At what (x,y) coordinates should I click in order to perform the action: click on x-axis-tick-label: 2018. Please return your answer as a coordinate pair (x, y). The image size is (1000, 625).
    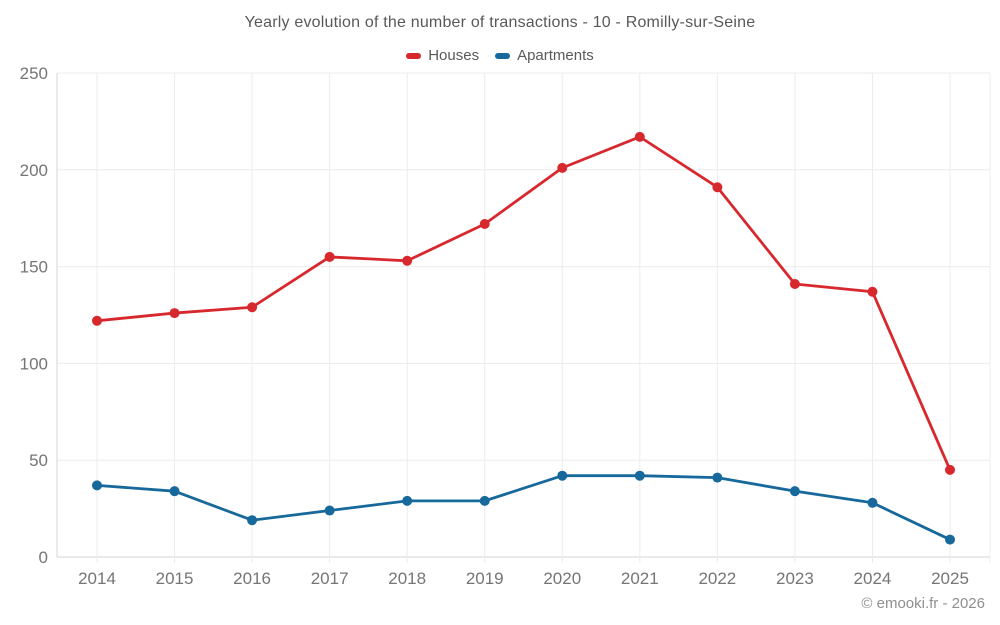
    Looking at the image, I should click on (407, 578).